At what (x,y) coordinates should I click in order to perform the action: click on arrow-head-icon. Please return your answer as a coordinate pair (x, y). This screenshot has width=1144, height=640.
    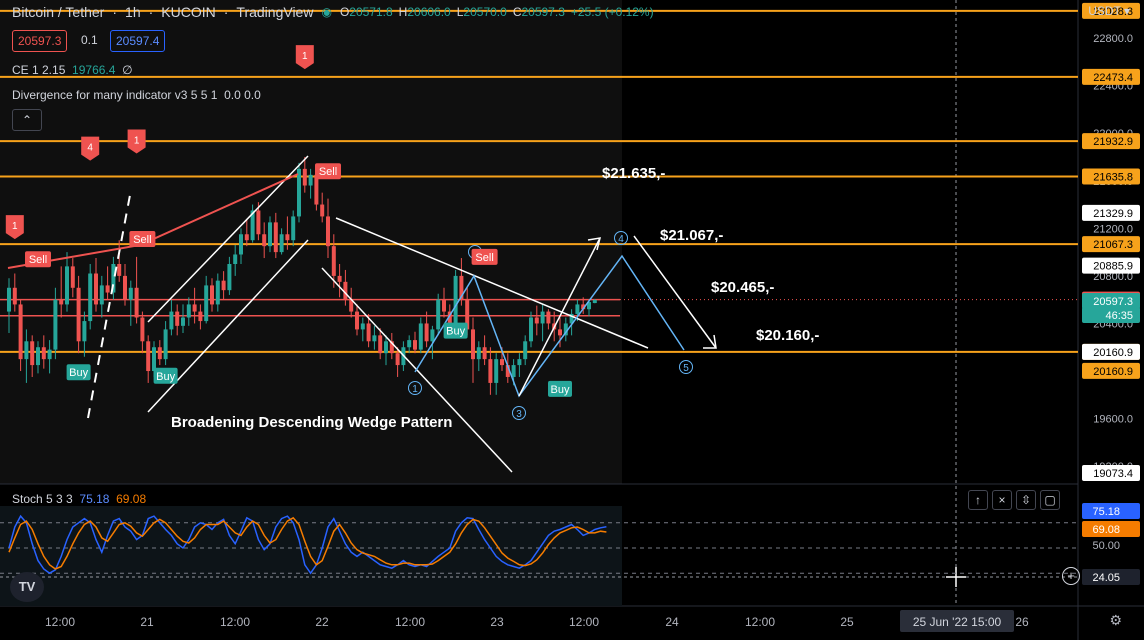
    Looking at the image, I should click on (710, 341).